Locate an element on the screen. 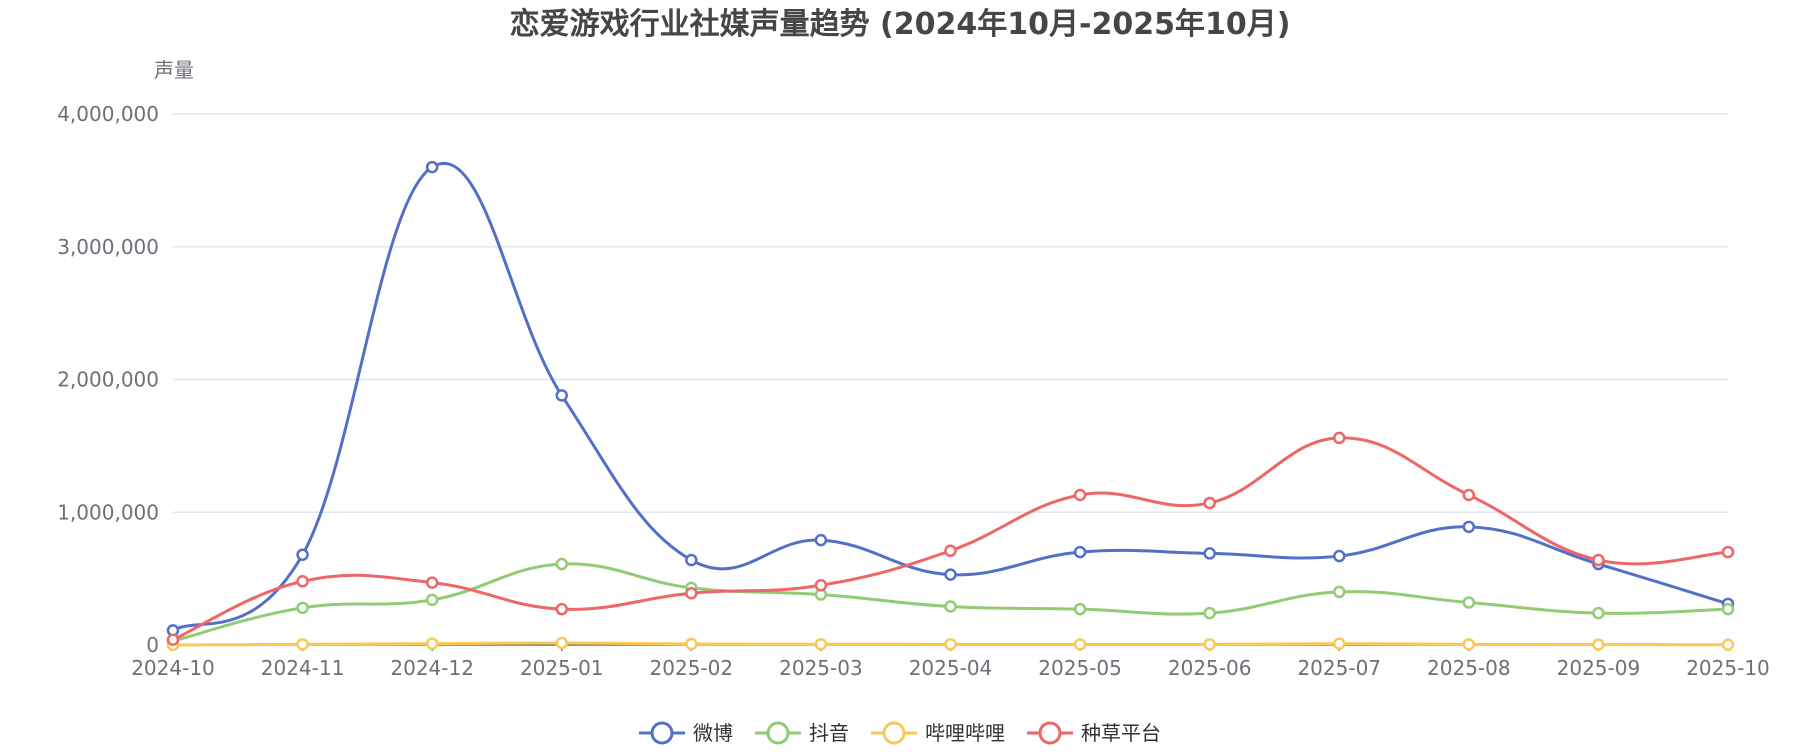 This screenshot has width=1800, height=756. y-tick-label: 1,000,000 is located at coordinates (108, 512).